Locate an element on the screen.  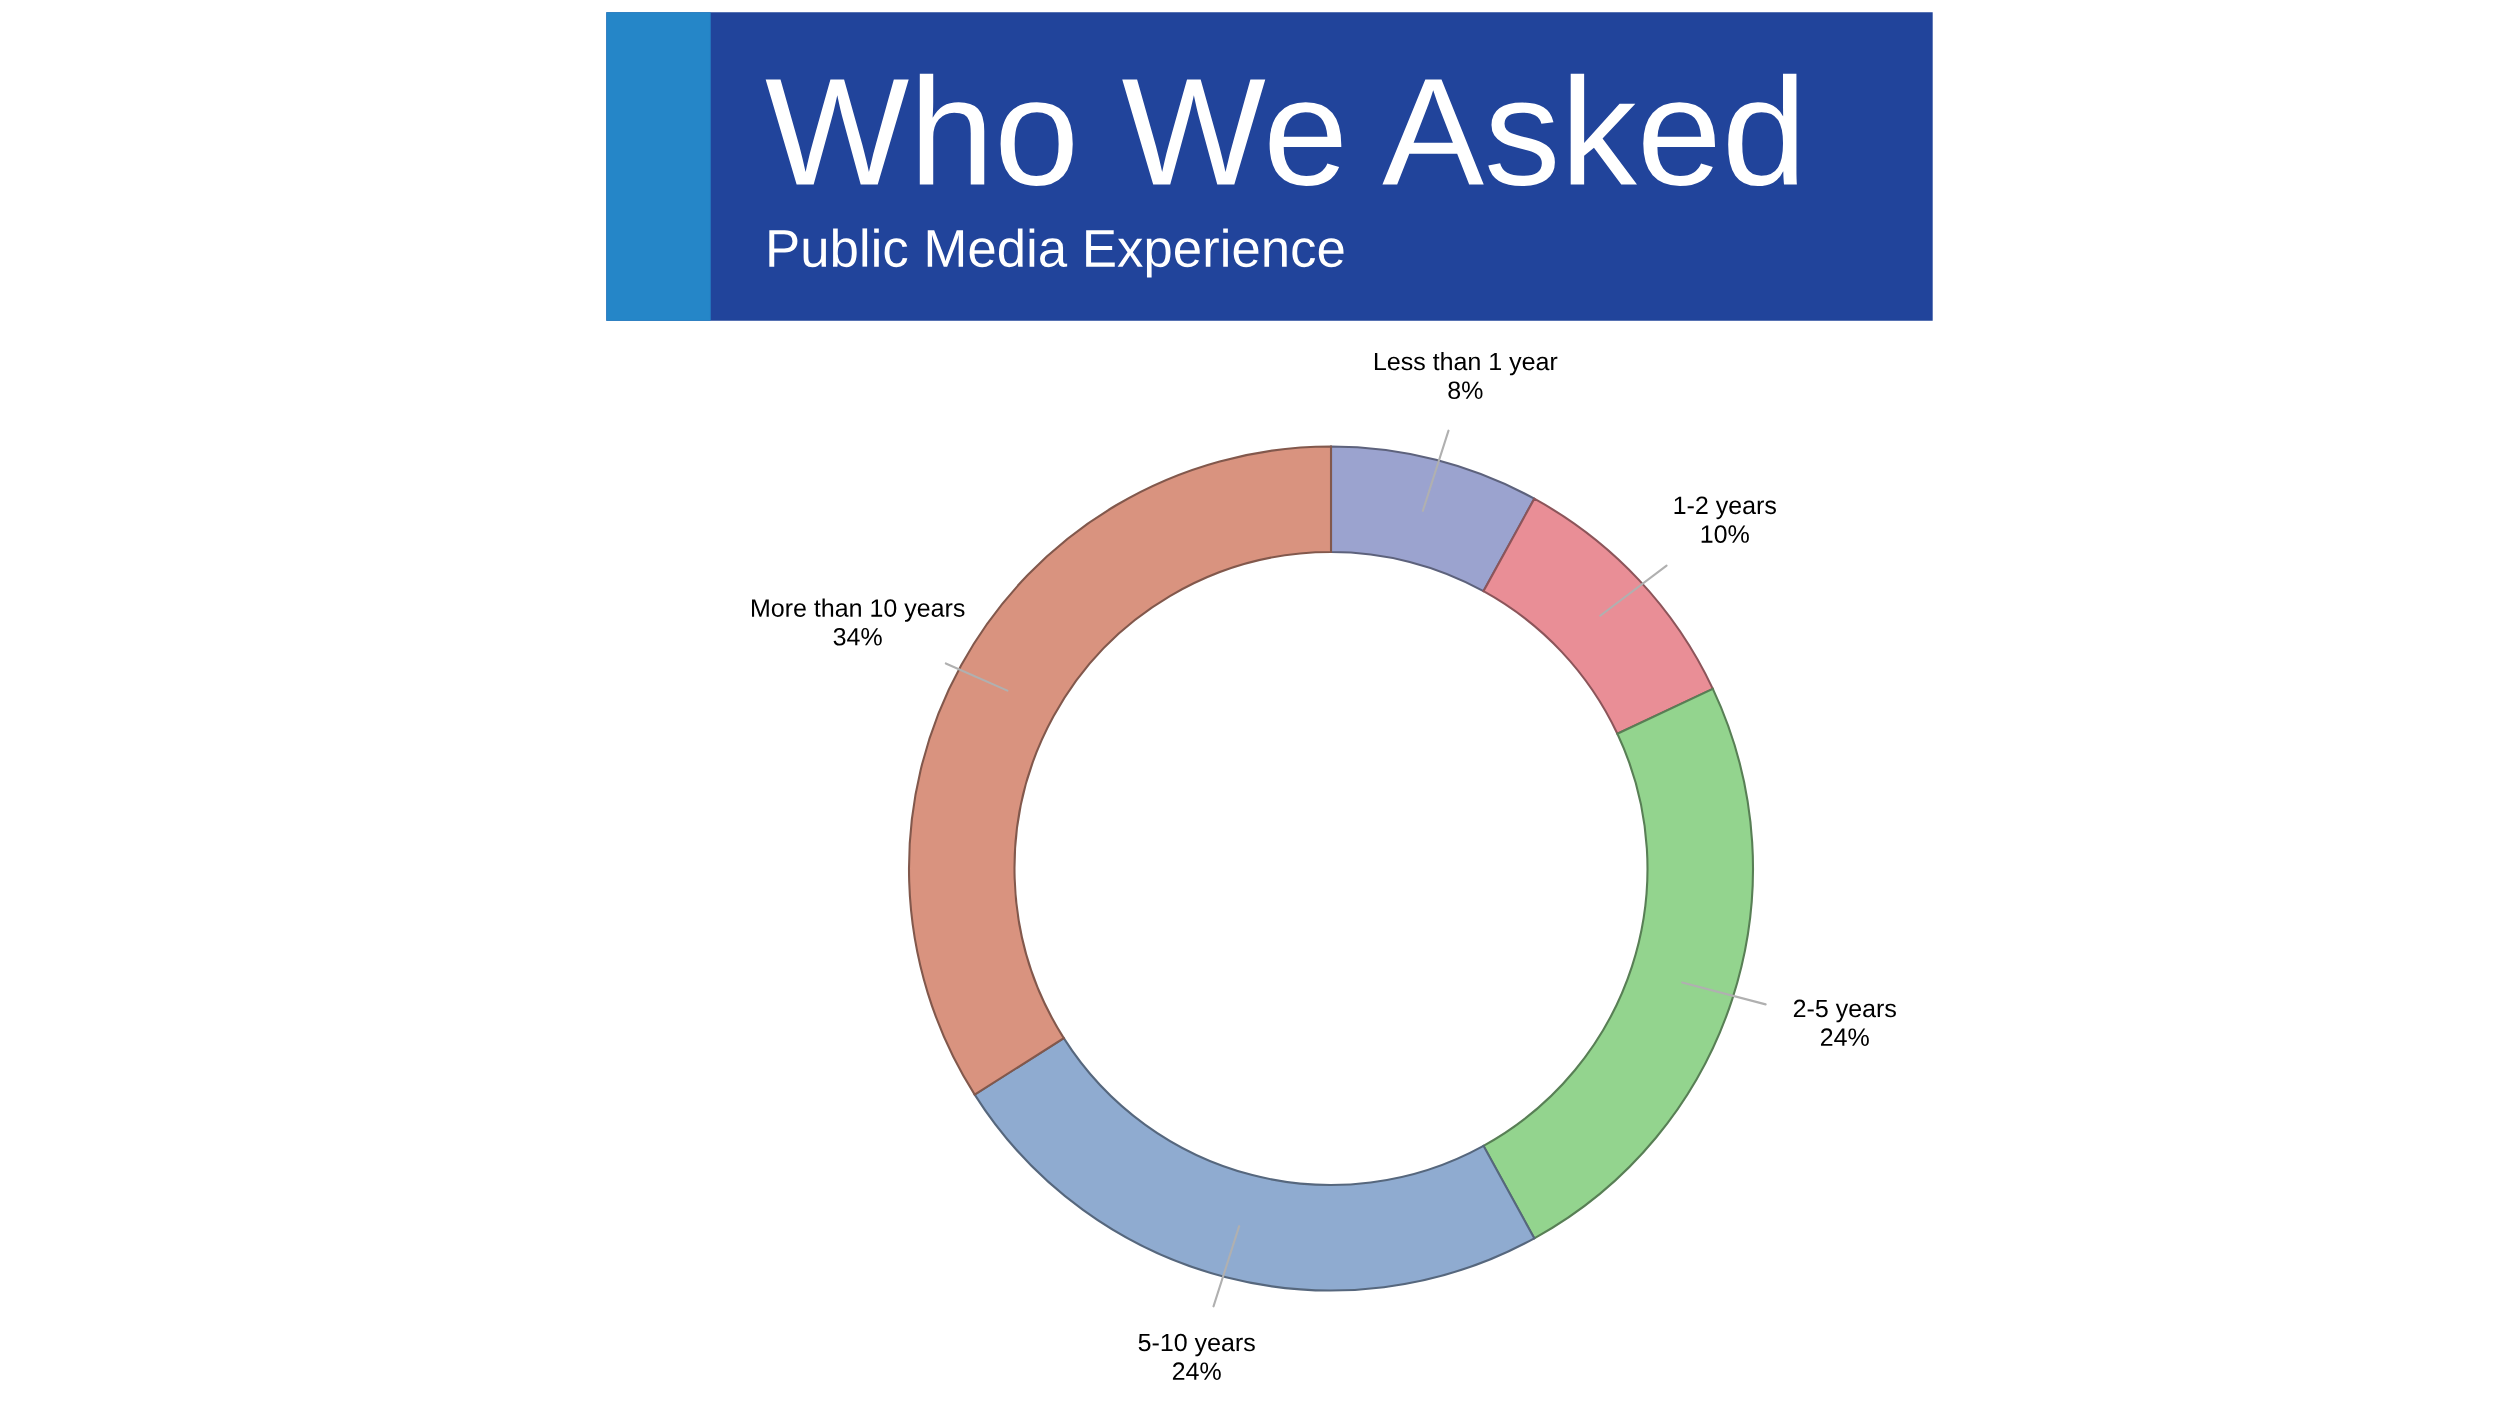
chart-title: Who We Asked is located at coordinates (1281, 130).